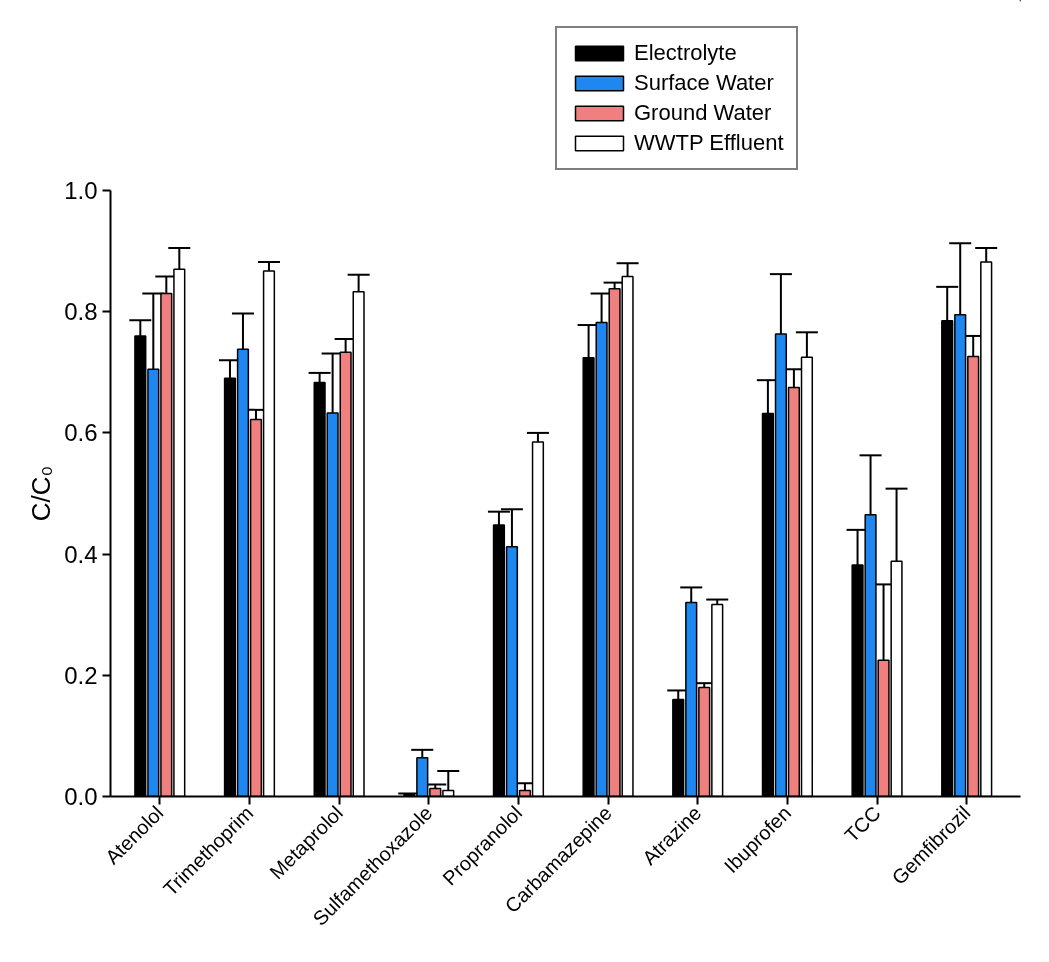 This screenshot has height=962, width=1049. Describe the element at coordinates (709, 143) in the screenshot. I see `legend-label: WWTP Effluent` at that location.